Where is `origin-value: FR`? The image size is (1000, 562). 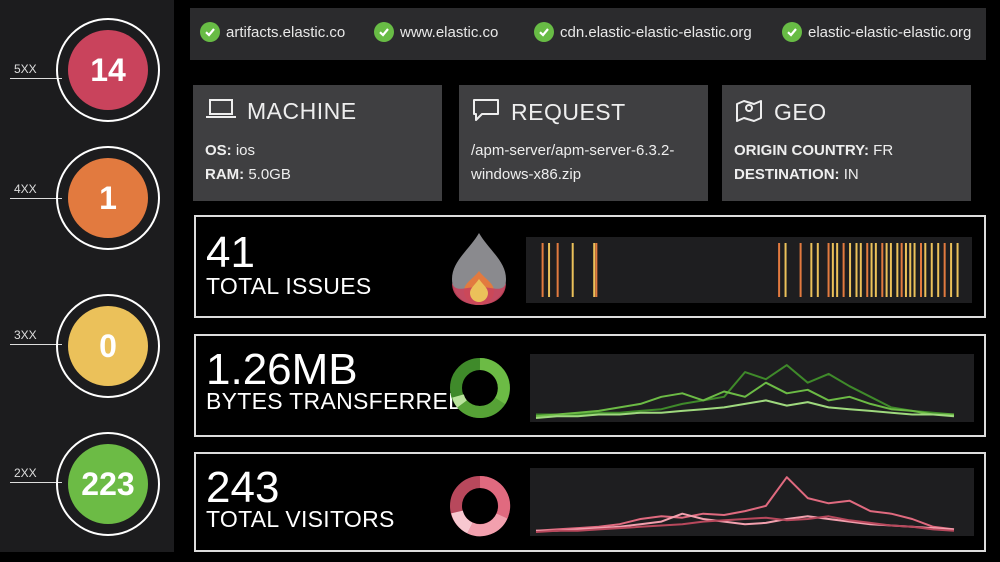
origin-value: FR is located at coordinates (883, 150).